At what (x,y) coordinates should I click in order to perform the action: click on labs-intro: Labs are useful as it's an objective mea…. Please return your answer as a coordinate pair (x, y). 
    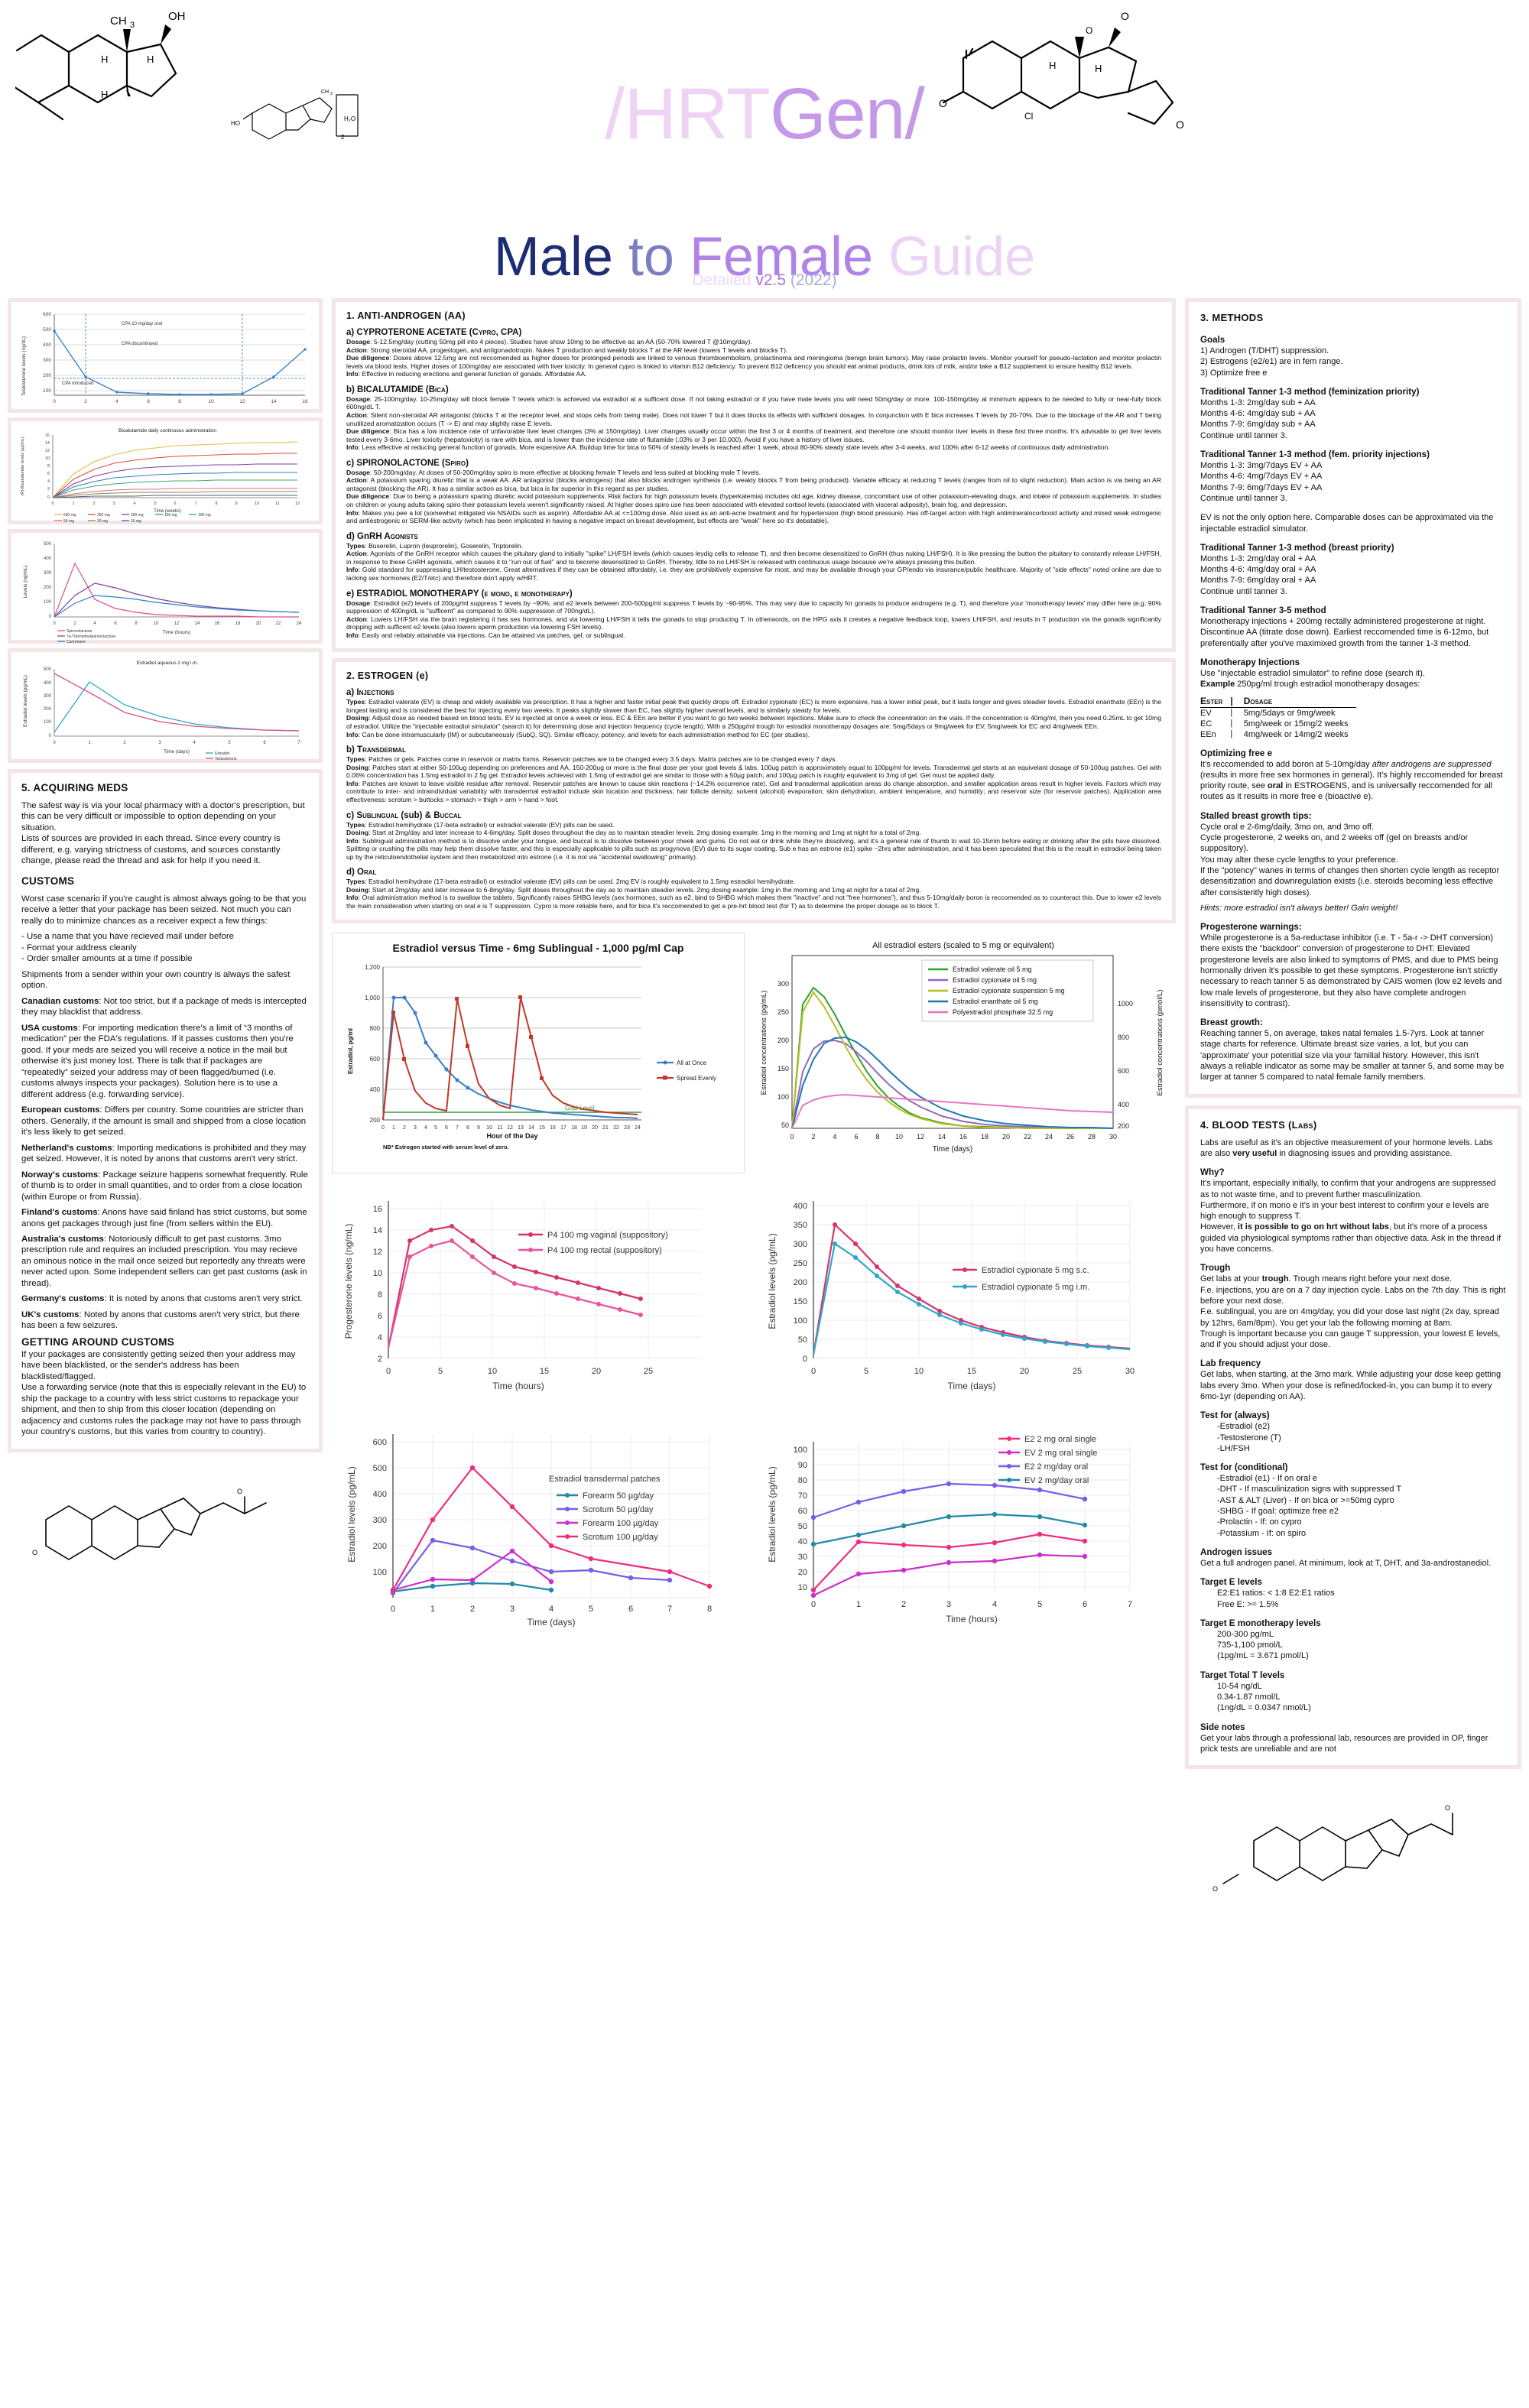
    Looking at the image, I should click on (1353, 1149).